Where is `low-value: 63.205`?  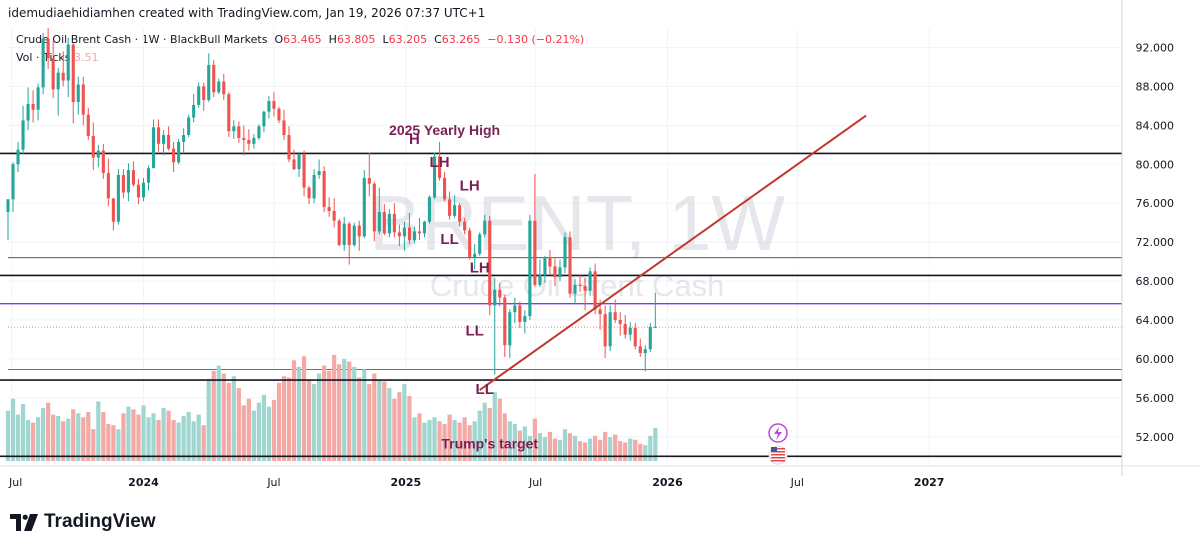
low-value: 63.205 is located at coordinates (408, 39).